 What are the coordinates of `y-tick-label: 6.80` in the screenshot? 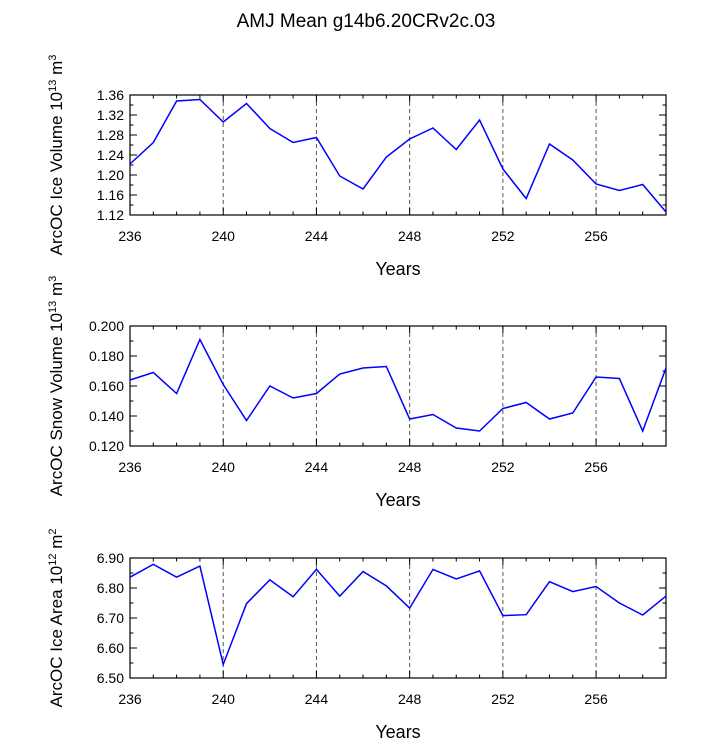 It's located at (110, 588).